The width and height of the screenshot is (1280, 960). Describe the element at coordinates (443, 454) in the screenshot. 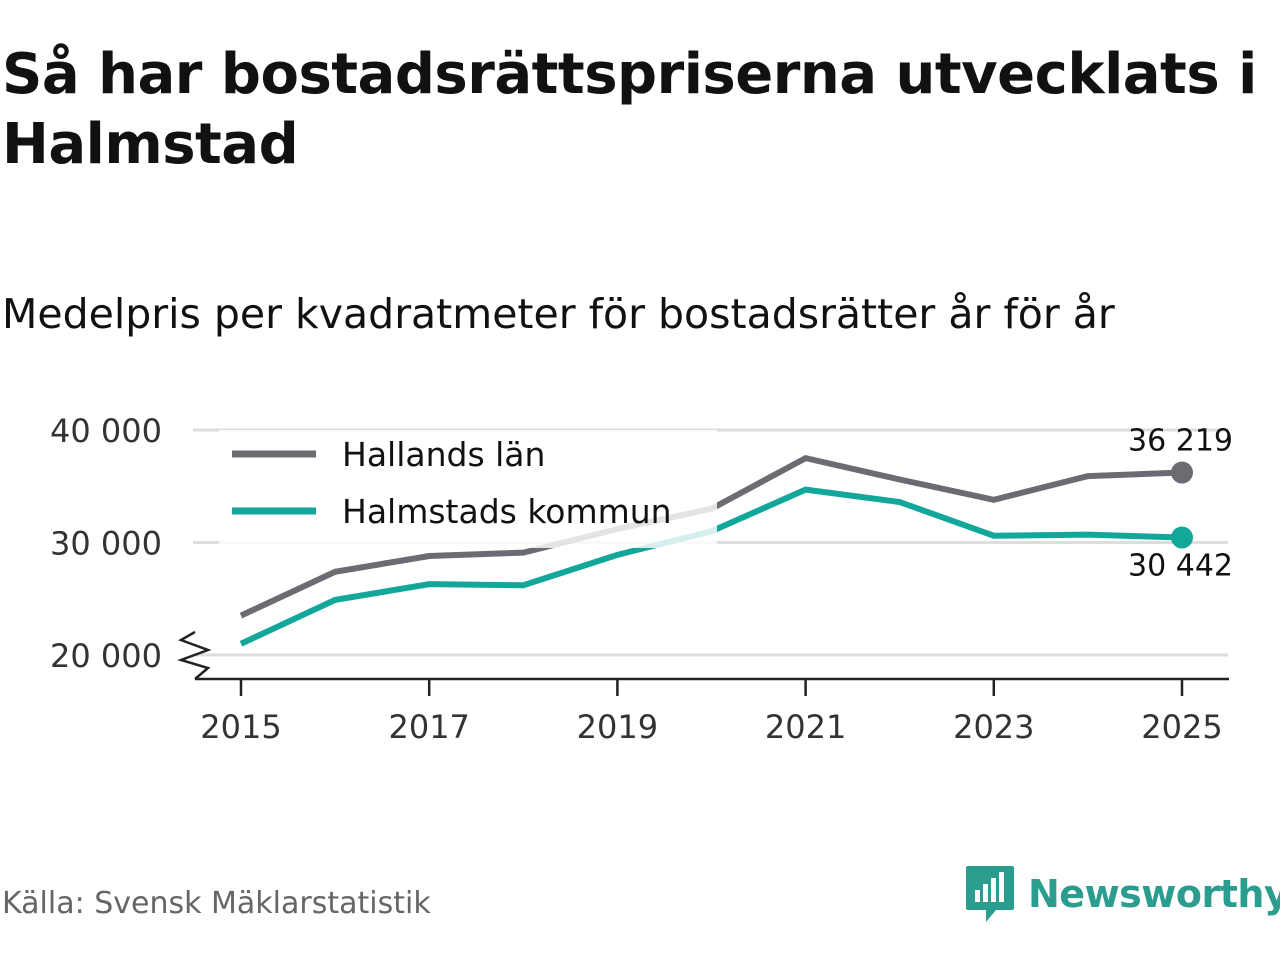

I see `legend-label: Hallands län` at that location.